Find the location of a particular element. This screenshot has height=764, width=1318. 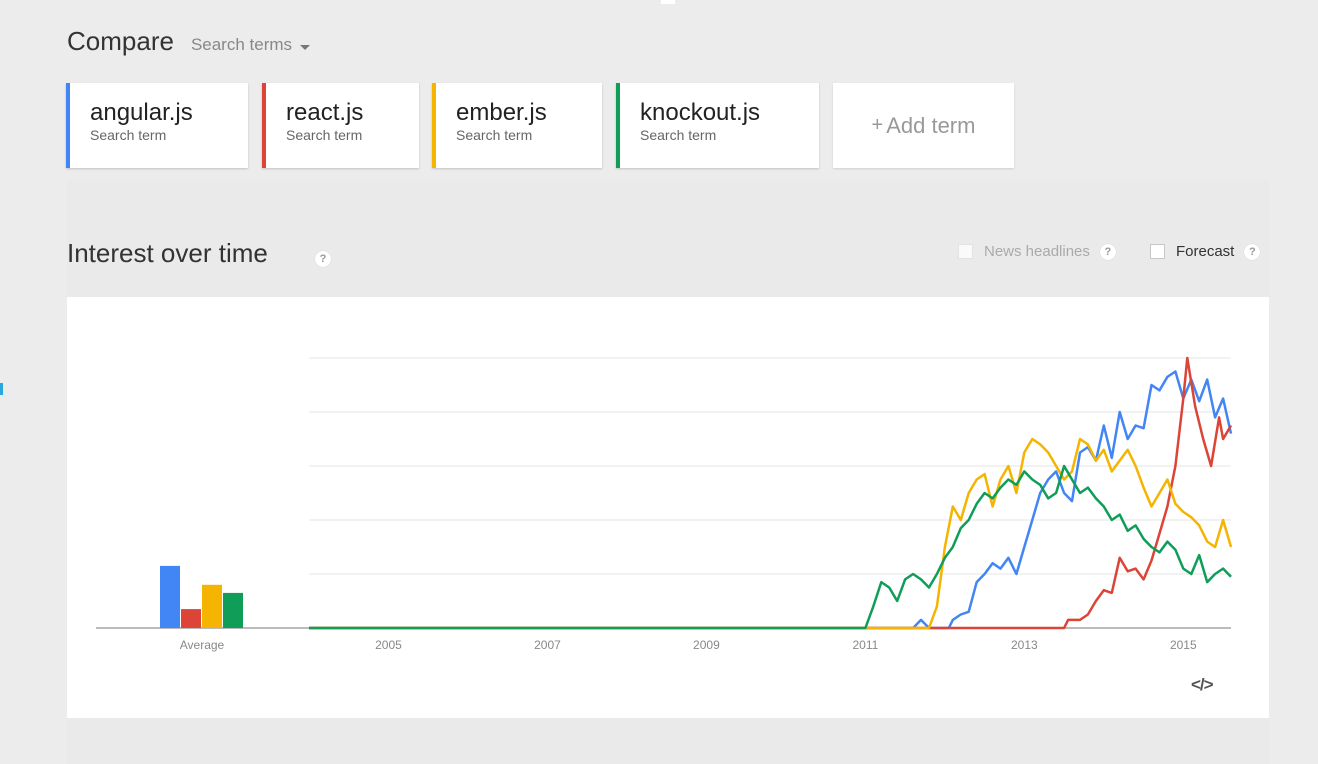

news-headlines-checkbox is located at coordinates (965, 251).